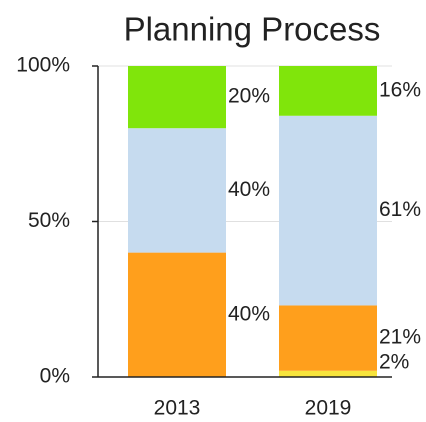  Describe the element at coordinates (328, 408) in the screenshot. I see `x-tick-label: 2019` at that location.